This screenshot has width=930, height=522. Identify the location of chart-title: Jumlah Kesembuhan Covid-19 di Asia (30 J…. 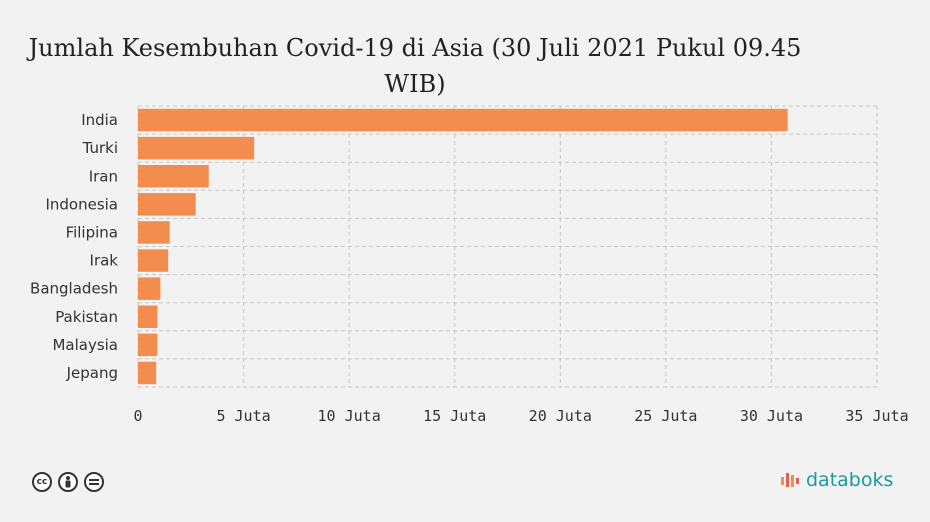
(415, 66).